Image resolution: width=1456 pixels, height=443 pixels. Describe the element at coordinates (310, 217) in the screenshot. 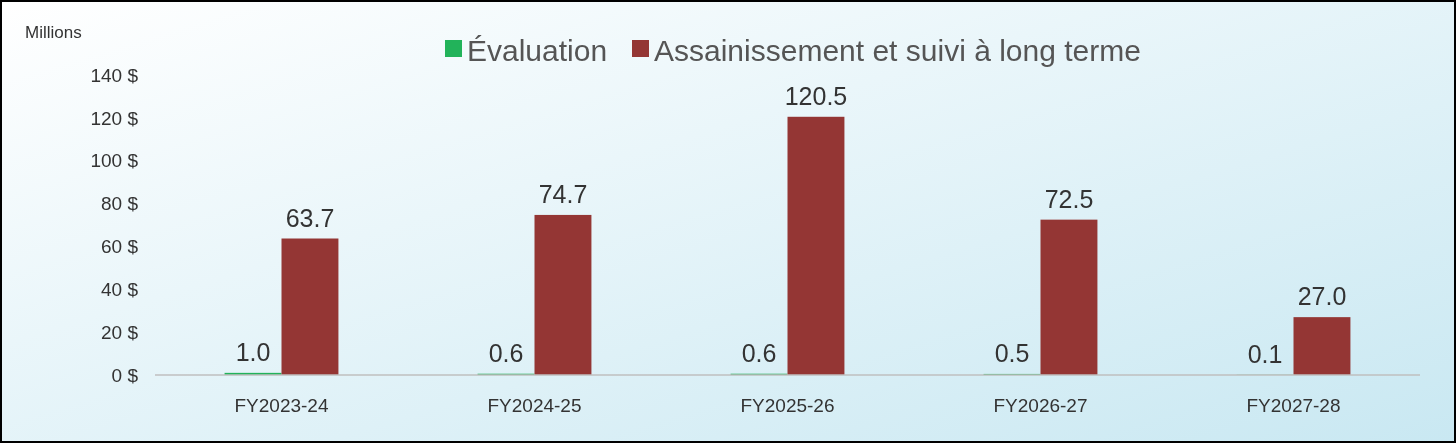

I see `data-label: 63.7` at that location.